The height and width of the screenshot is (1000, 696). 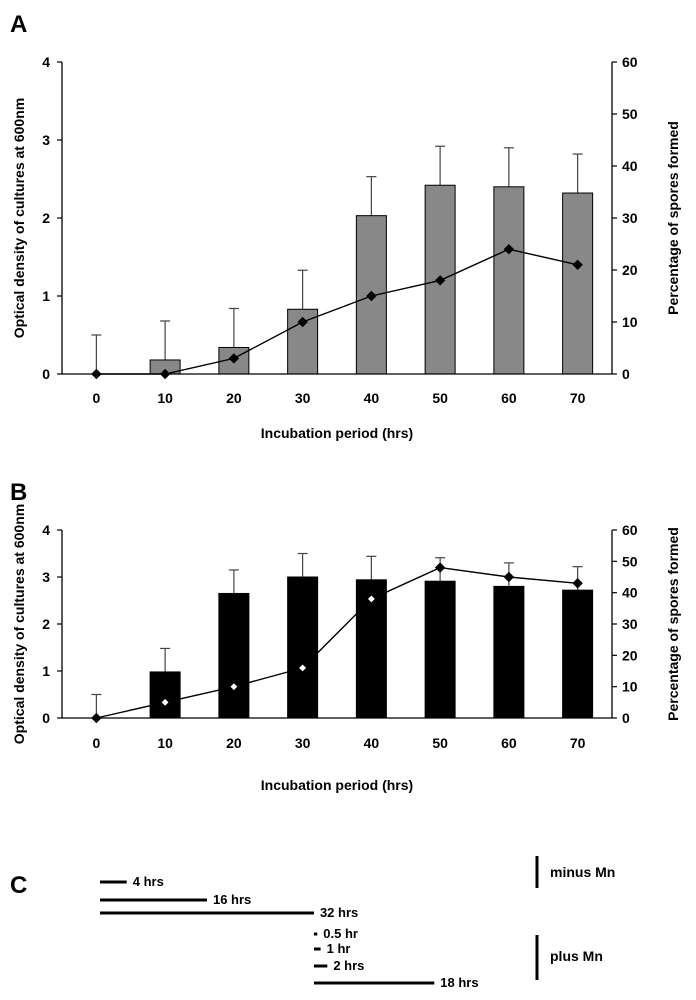 What do you see at coordinates (340, 933) in the screenshot?
I see `timeline-label: 0.5 hr` at bounding box center [340, 933].